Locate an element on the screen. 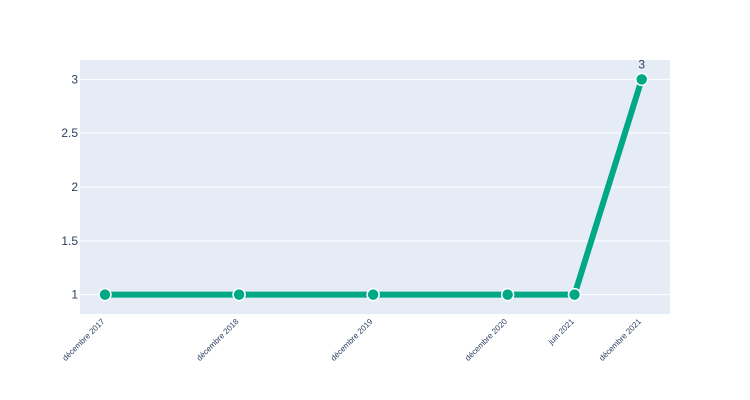  y-tick-label: 1 is located at coordinates (74, 295).